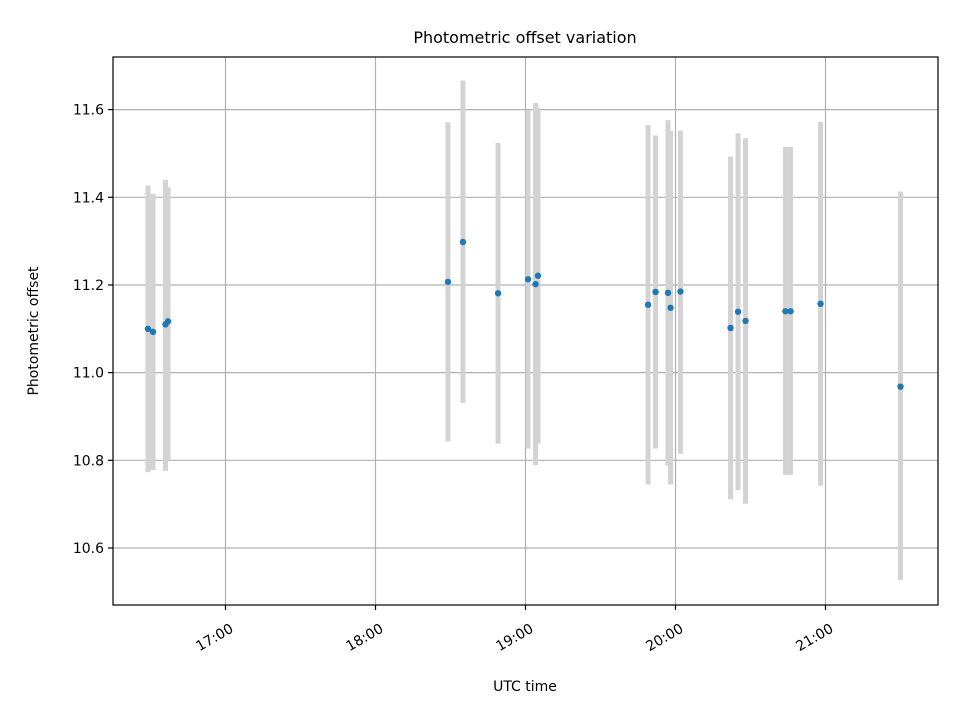  I want to click on y-tick-label: 10.8, so click(88, 461).